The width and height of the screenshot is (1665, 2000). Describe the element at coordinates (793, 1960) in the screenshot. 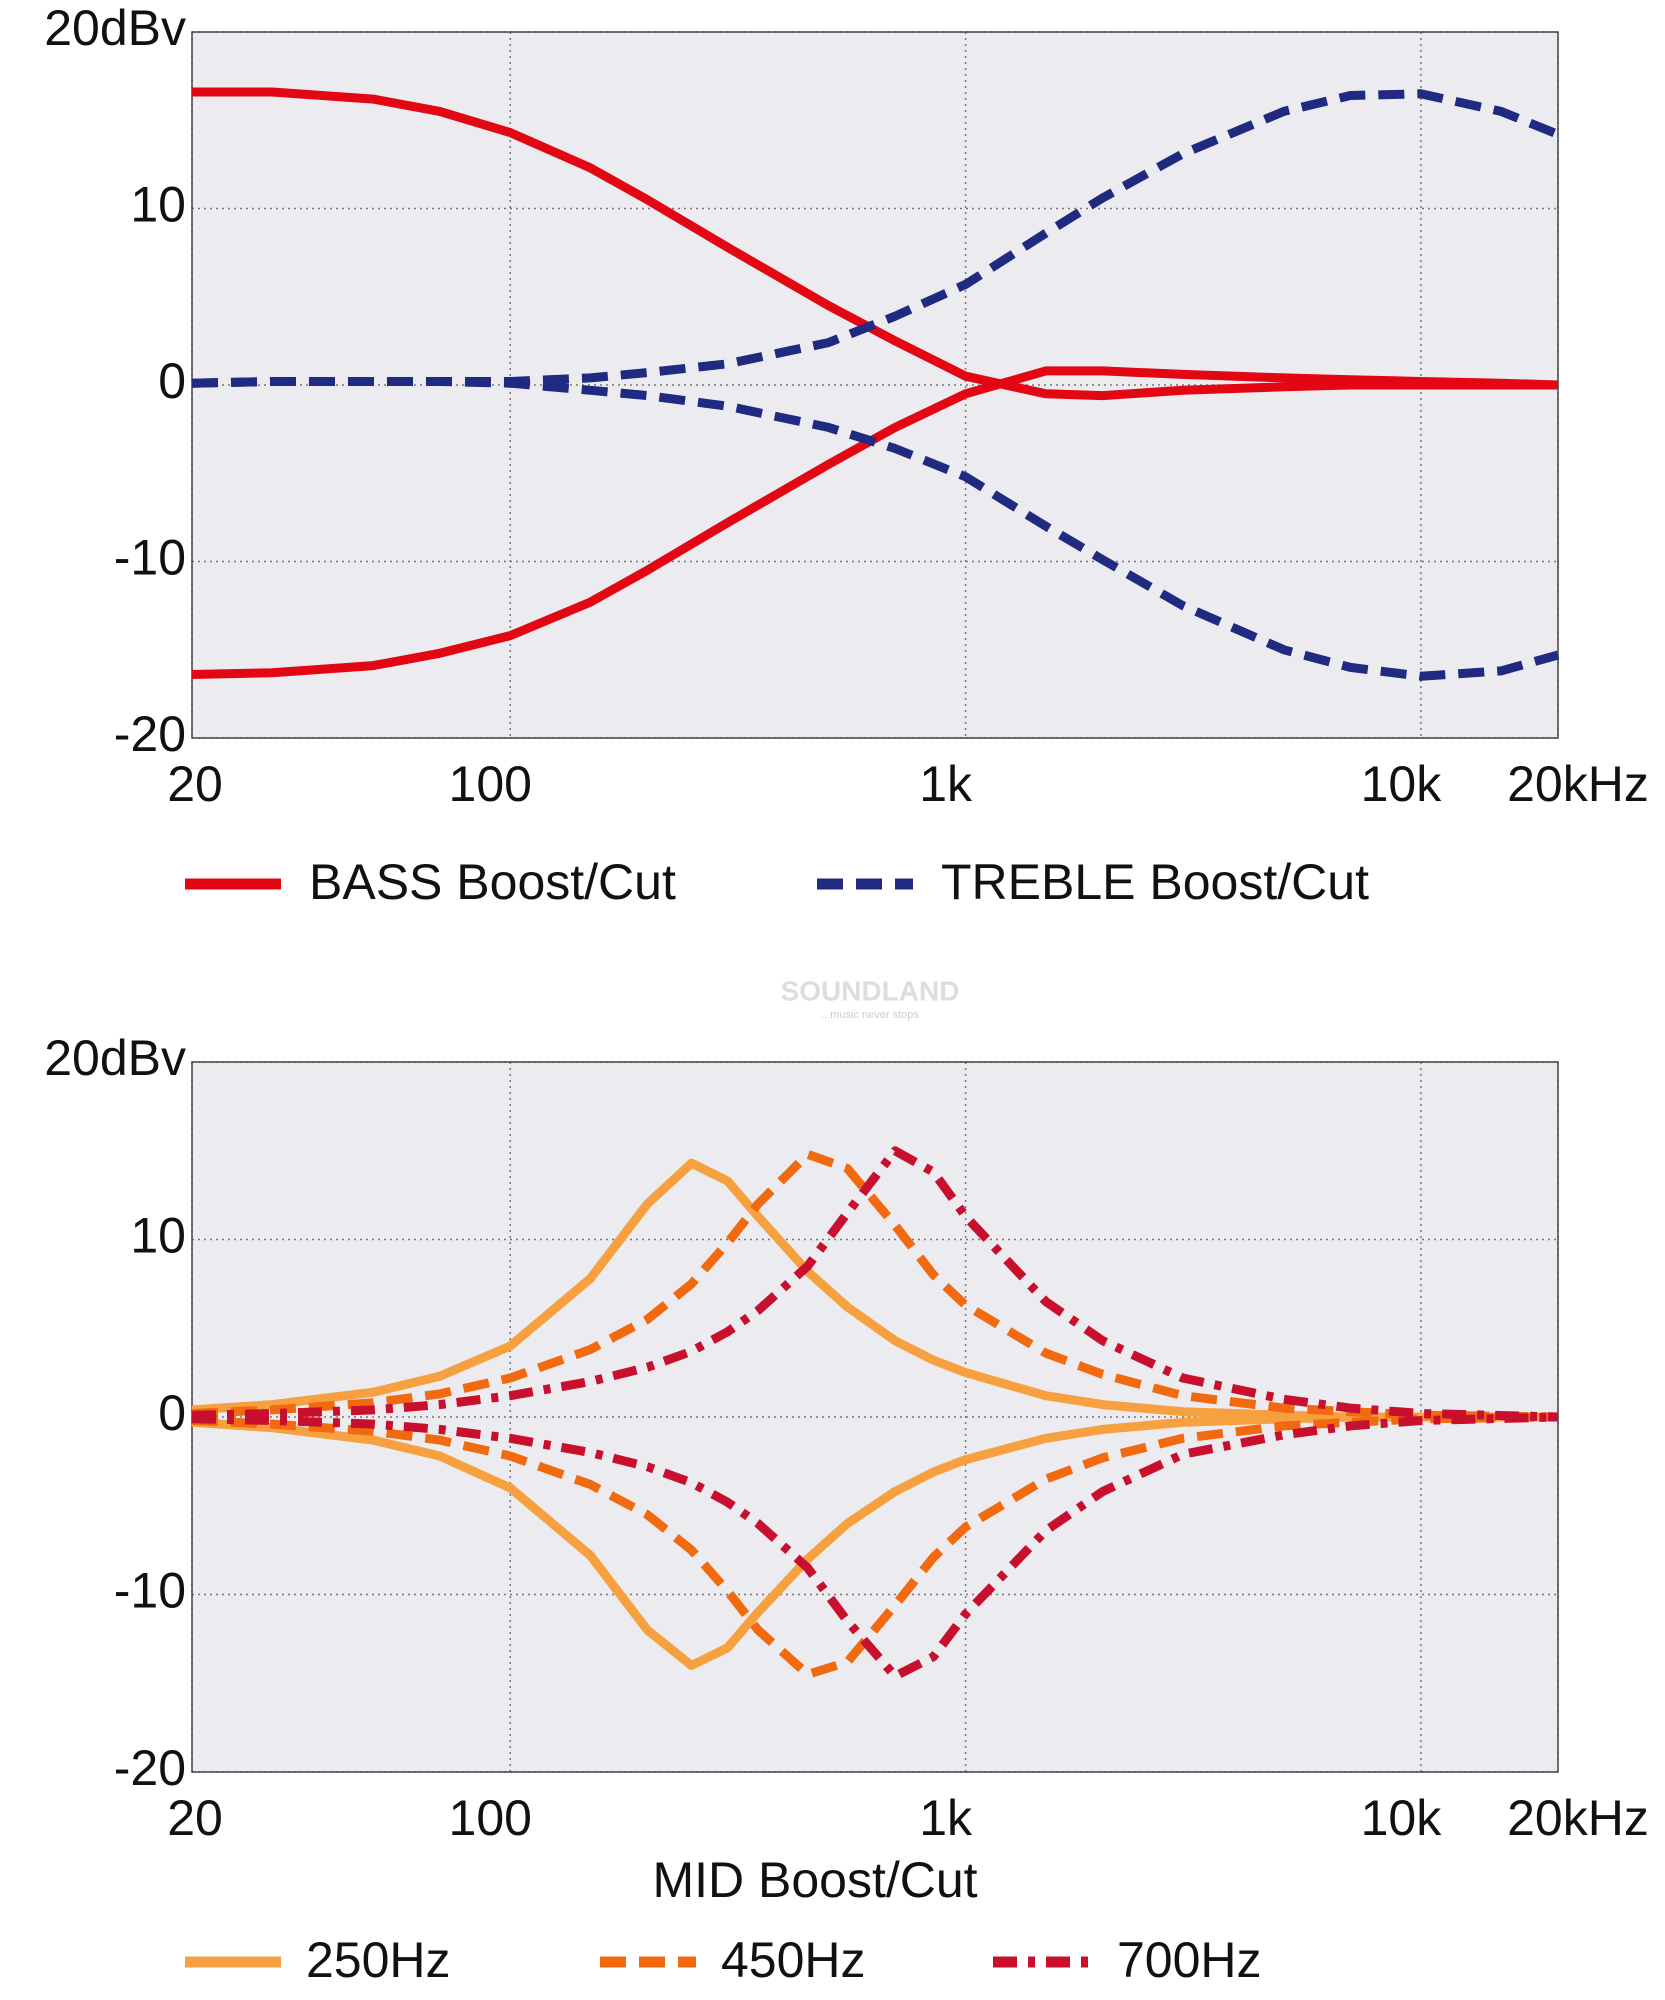

I see `legend-label: 450Hz` at that location.